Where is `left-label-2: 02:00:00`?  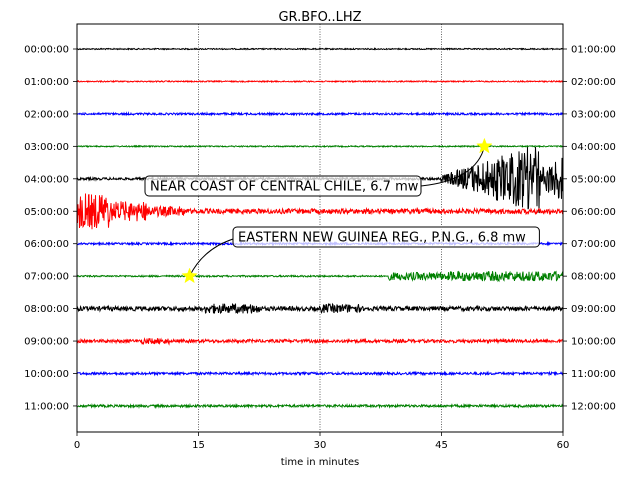
left-label-2: 02:00:00 is located at coordinates (46, 114).